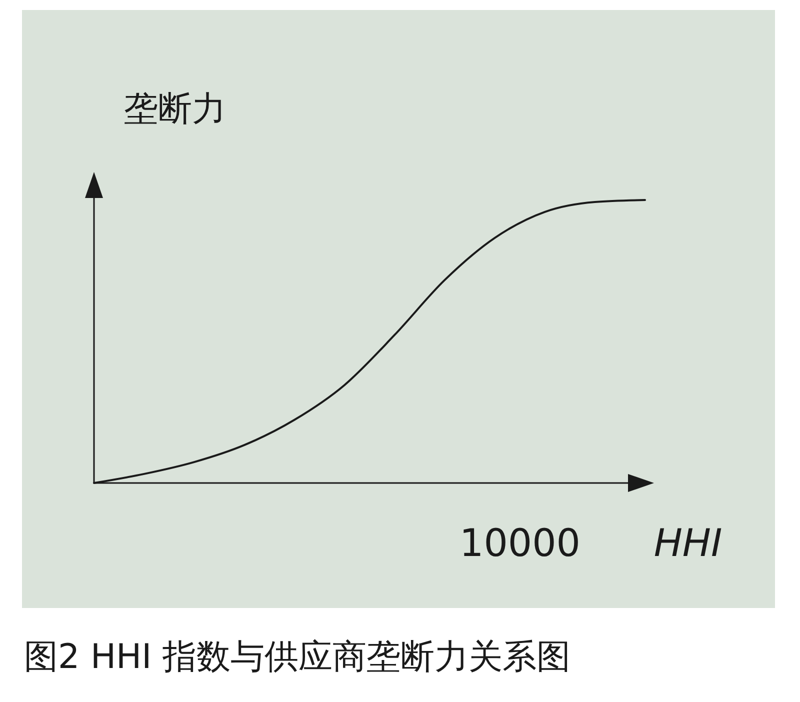 This screenshot has height=702, width=800. What do you see at coordinates (520, 543) in the screenshot?
I see `text: 10000` at bounding box center [520, 543].